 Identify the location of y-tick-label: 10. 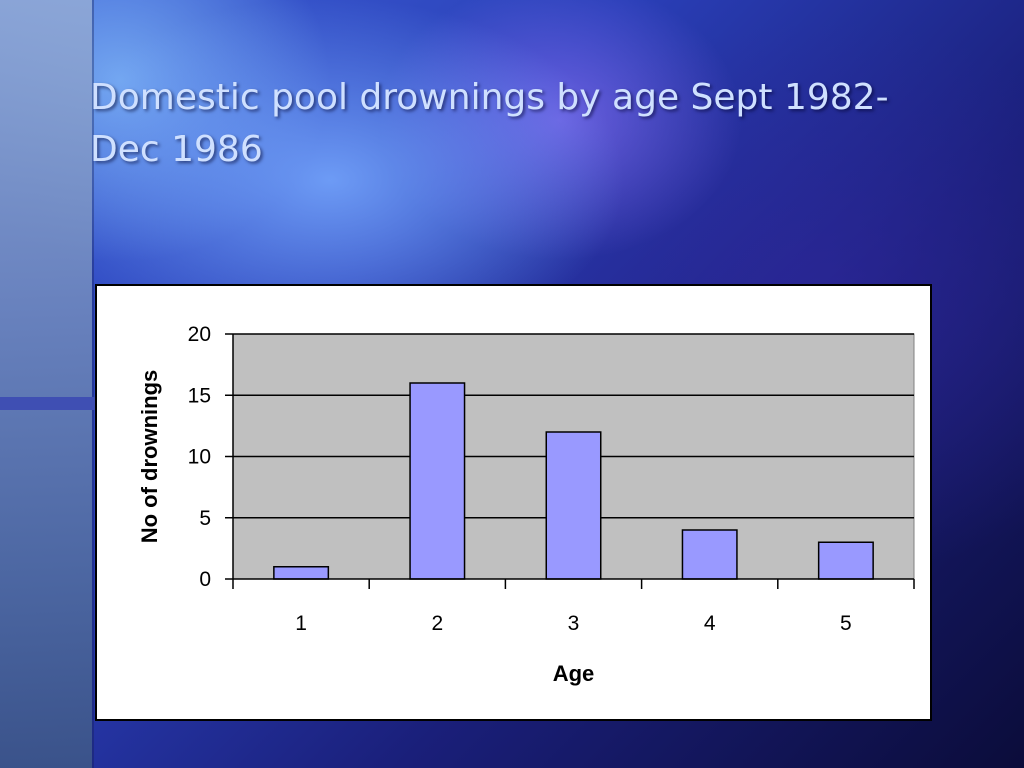
(199, 457).